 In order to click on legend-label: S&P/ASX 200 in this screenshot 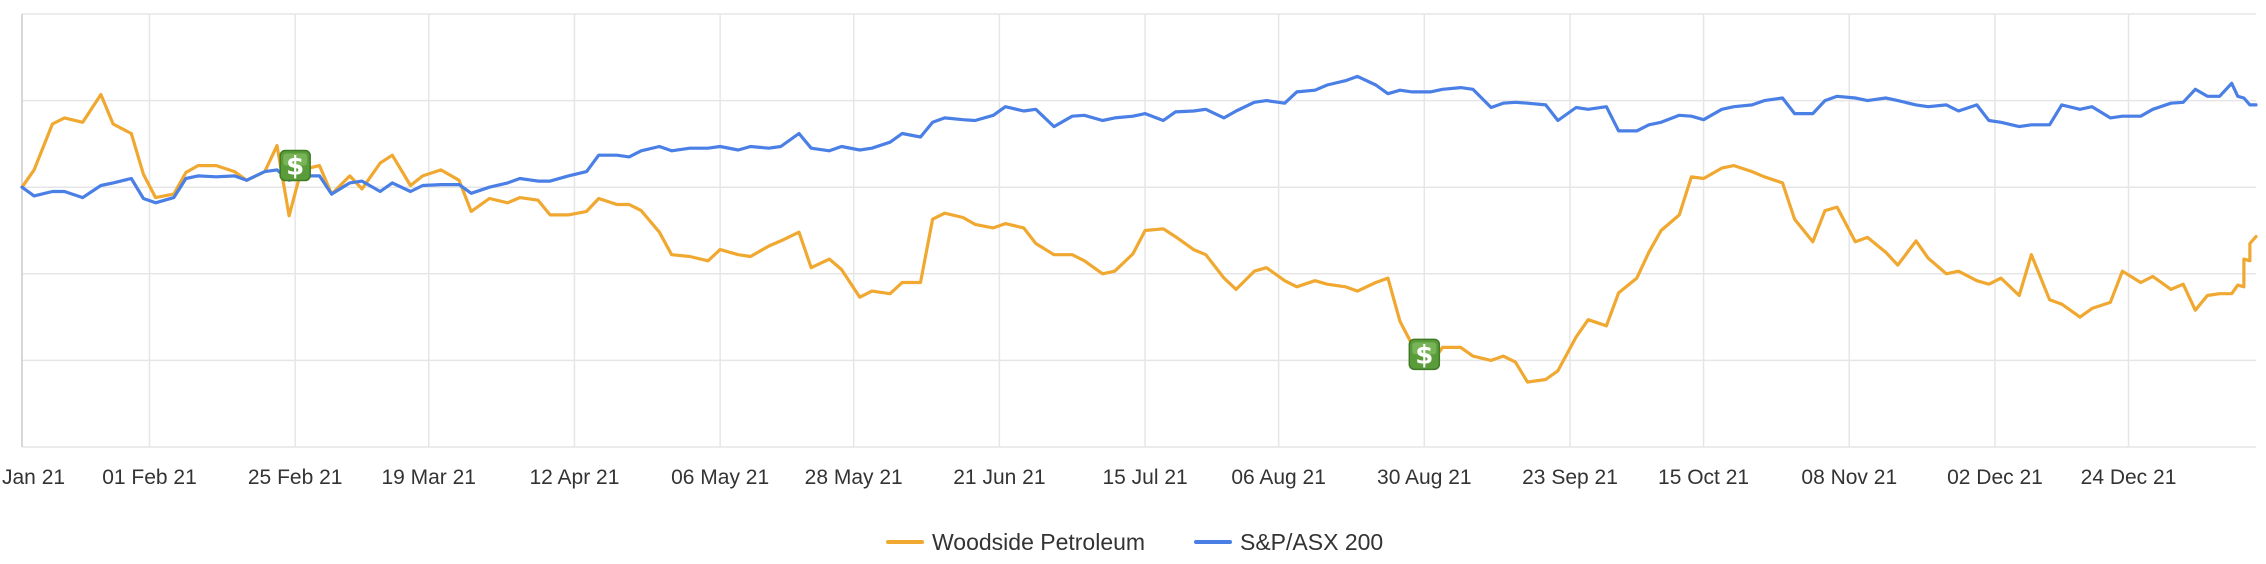, I will do `click(1311, 542)`.